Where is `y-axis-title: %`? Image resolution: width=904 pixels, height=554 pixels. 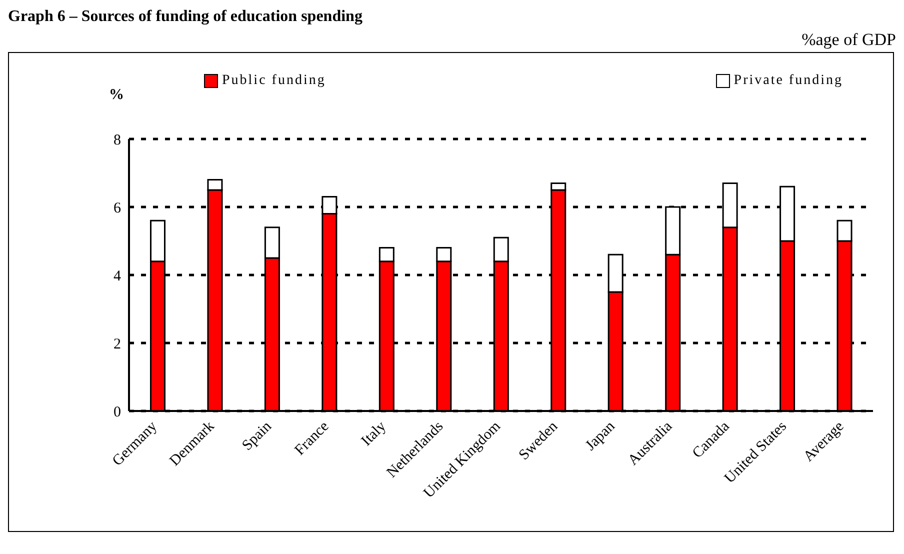 y-axis-title: % is located at coordinates (116, 95).